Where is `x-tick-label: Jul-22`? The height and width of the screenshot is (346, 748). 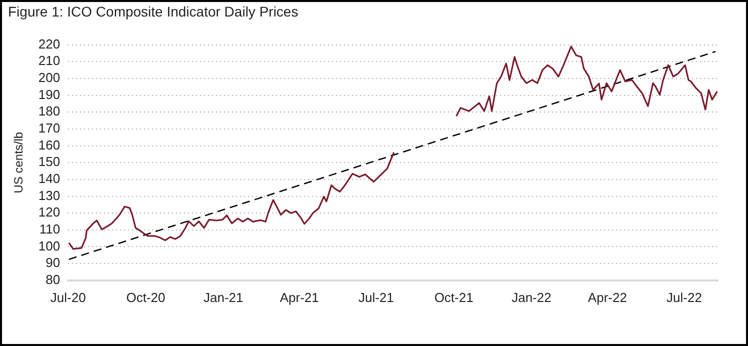
x-tick-label: Jul-22 is located at coordinates (684, 297).